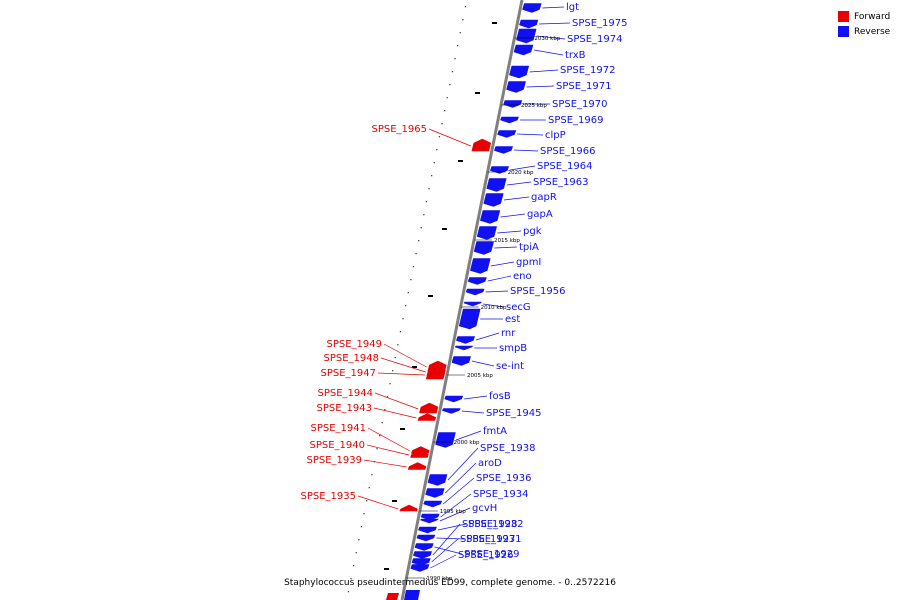 The height and width of the screenshot is (600, 900). I want to click on gene-SPSE_1931, so click(426, 538).